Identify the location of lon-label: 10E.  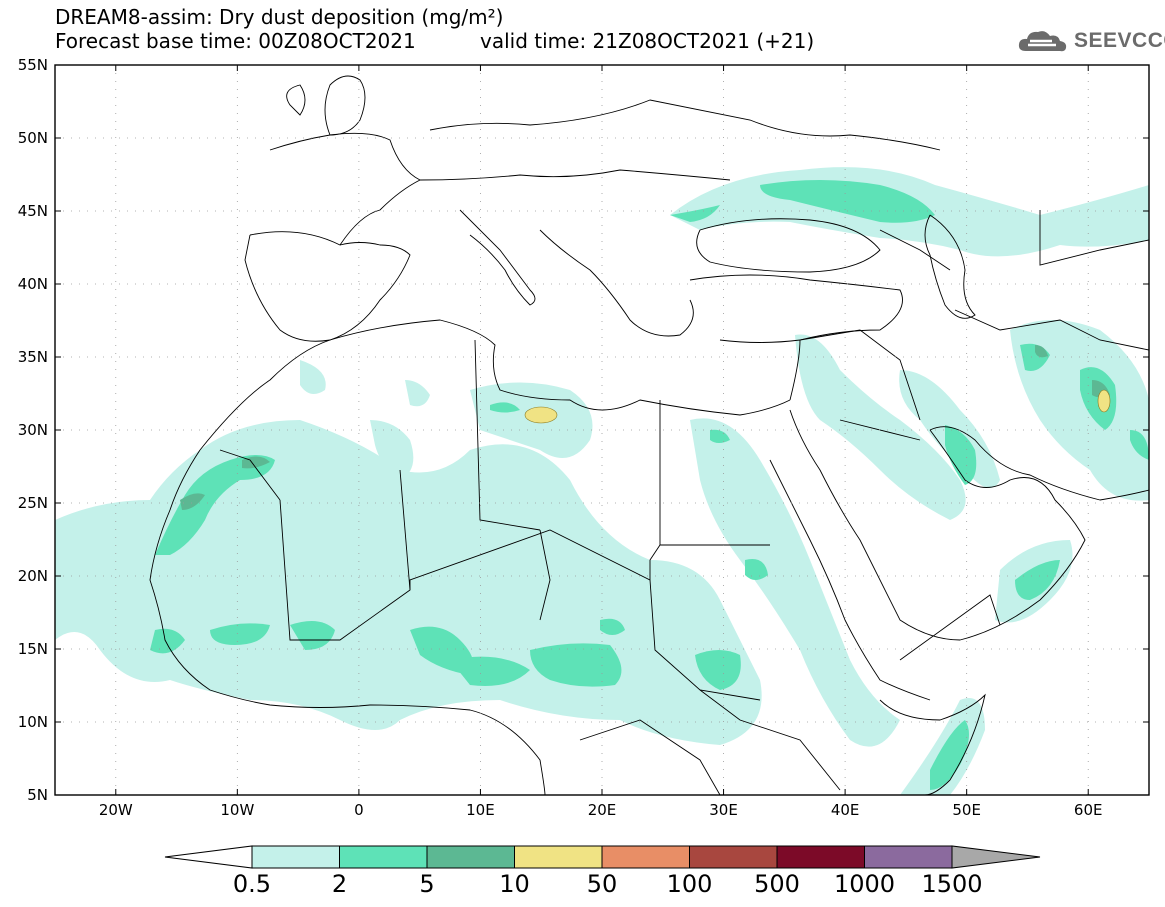
(480, 810).